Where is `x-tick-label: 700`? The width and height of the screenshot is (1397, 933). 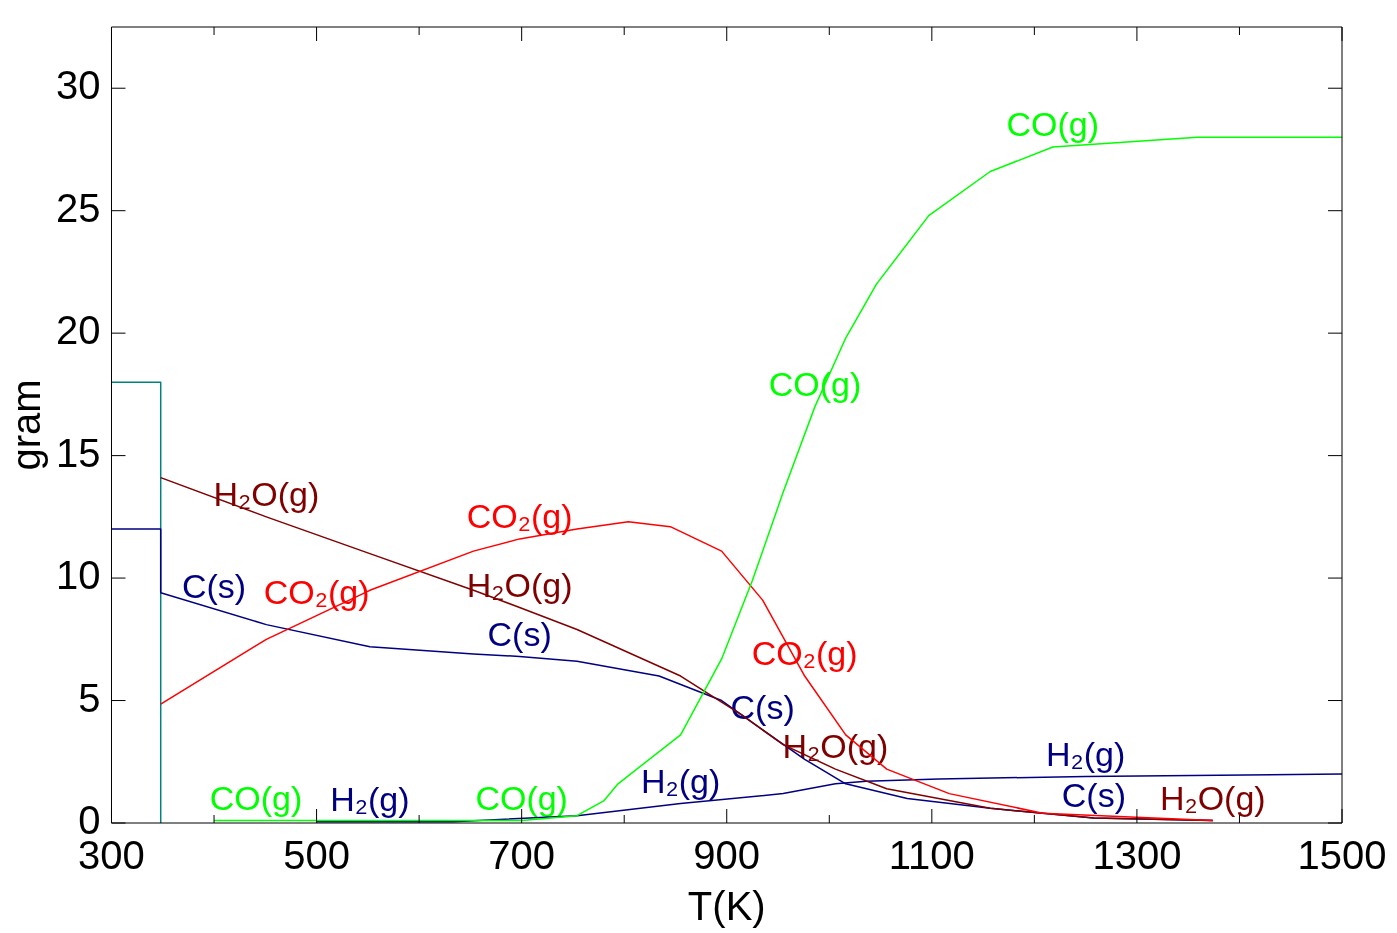
x-tick-label: 700 is located at coordinates (522, 855).